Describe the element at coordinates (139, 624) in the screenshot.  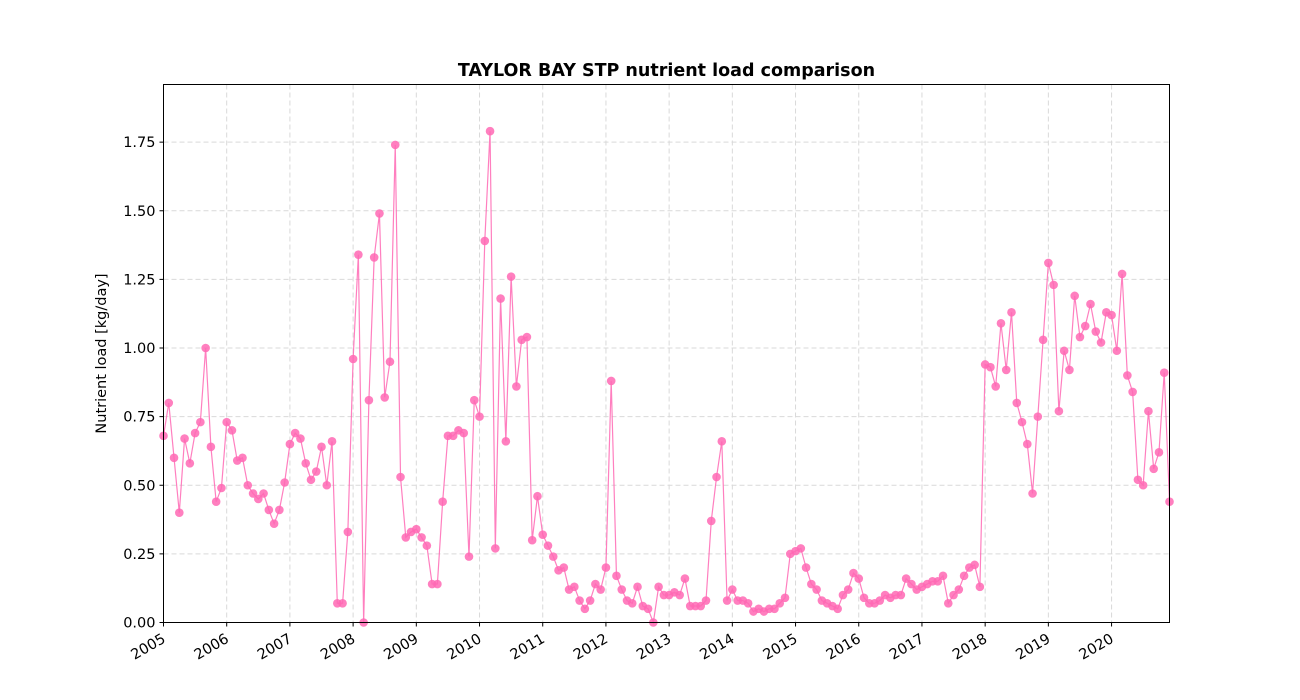
I see `y-tick-label: 0.00` at that location.